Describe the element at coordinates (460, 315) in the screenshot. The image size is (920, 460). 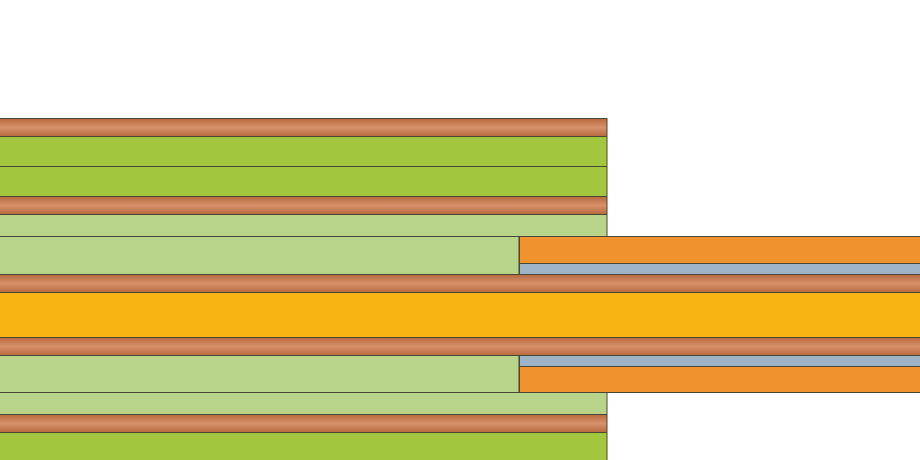
I see `flex-core-layer` at that location.